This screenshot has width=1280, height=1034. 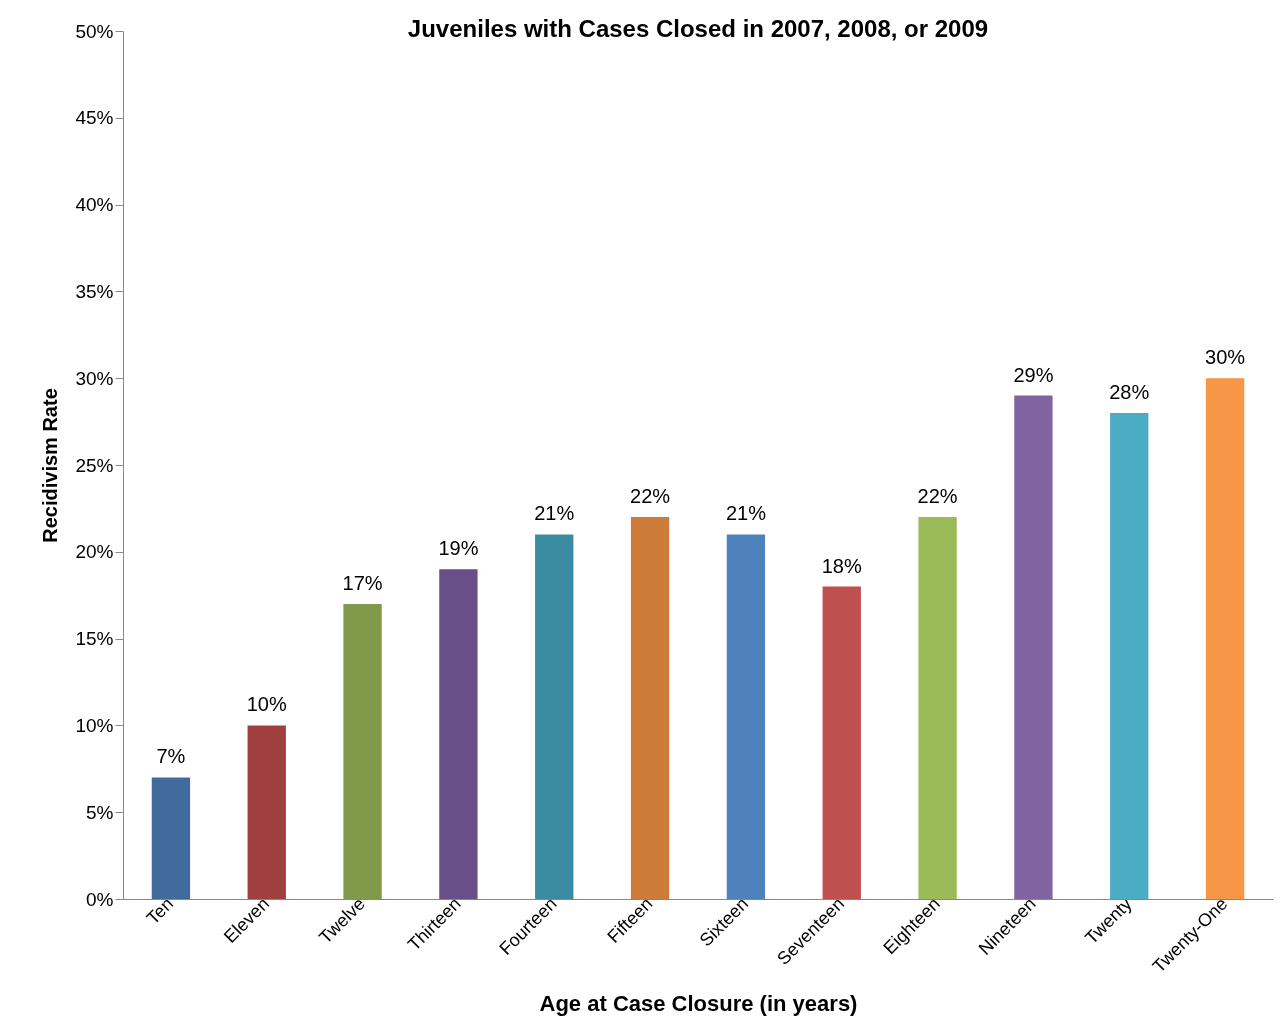 What do you see at coordinates (94, 465) in the screenshot?
I see `y-tick-label: 25%` at bounding box center [94, 465].